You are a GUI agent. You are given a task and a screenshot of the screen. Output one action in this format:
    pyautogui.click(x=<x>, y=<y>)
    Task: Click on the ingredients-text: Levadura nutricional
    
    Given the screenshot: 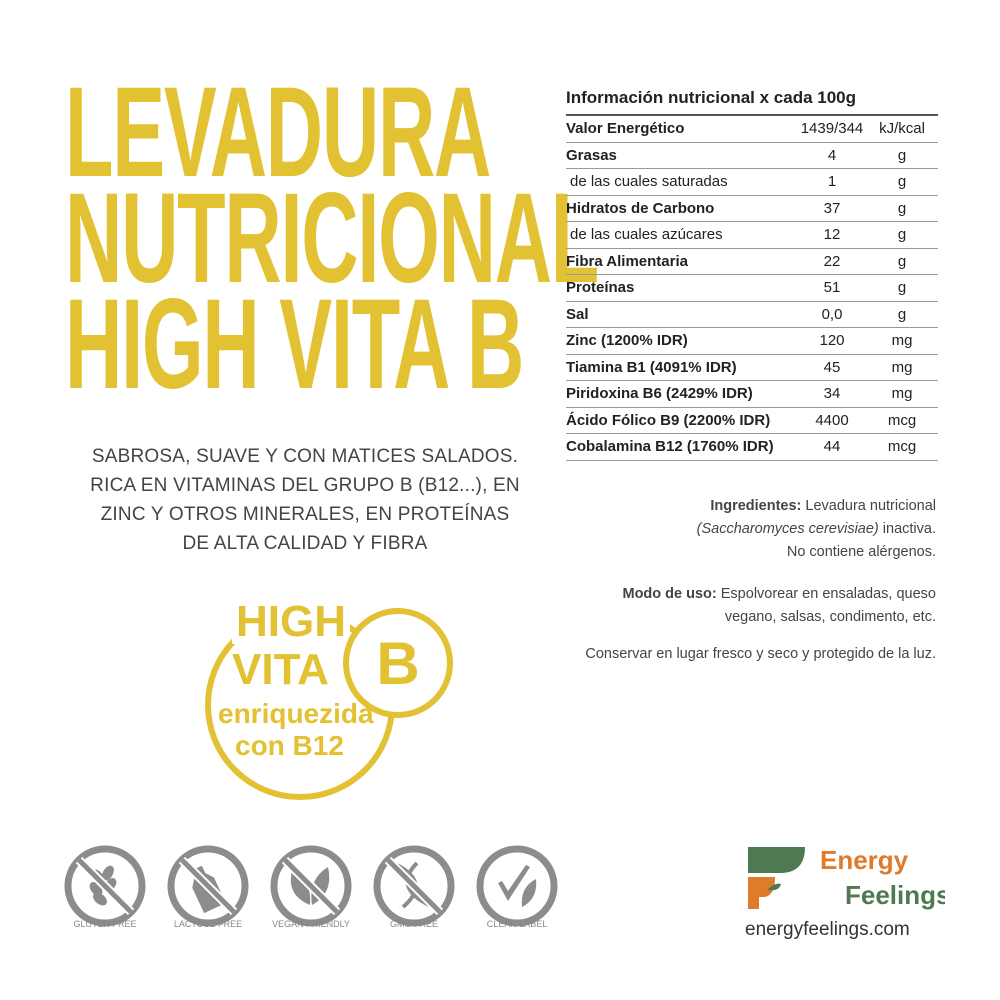 What is the action you would take?
    pyautogui.click(x=868, y=506)
    